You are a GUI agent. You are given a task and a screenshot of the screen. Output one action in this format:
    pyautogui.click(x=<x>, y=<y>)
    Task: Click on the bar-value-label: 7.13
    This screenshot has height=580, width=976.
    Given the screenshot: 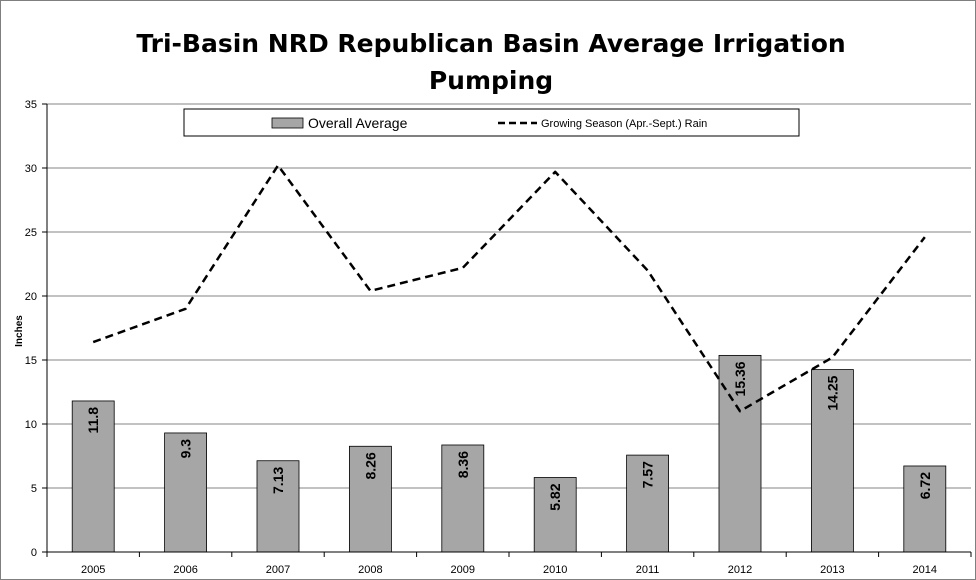 What is the action you would take?
    pyautogui.click(x=278, y=480)
    